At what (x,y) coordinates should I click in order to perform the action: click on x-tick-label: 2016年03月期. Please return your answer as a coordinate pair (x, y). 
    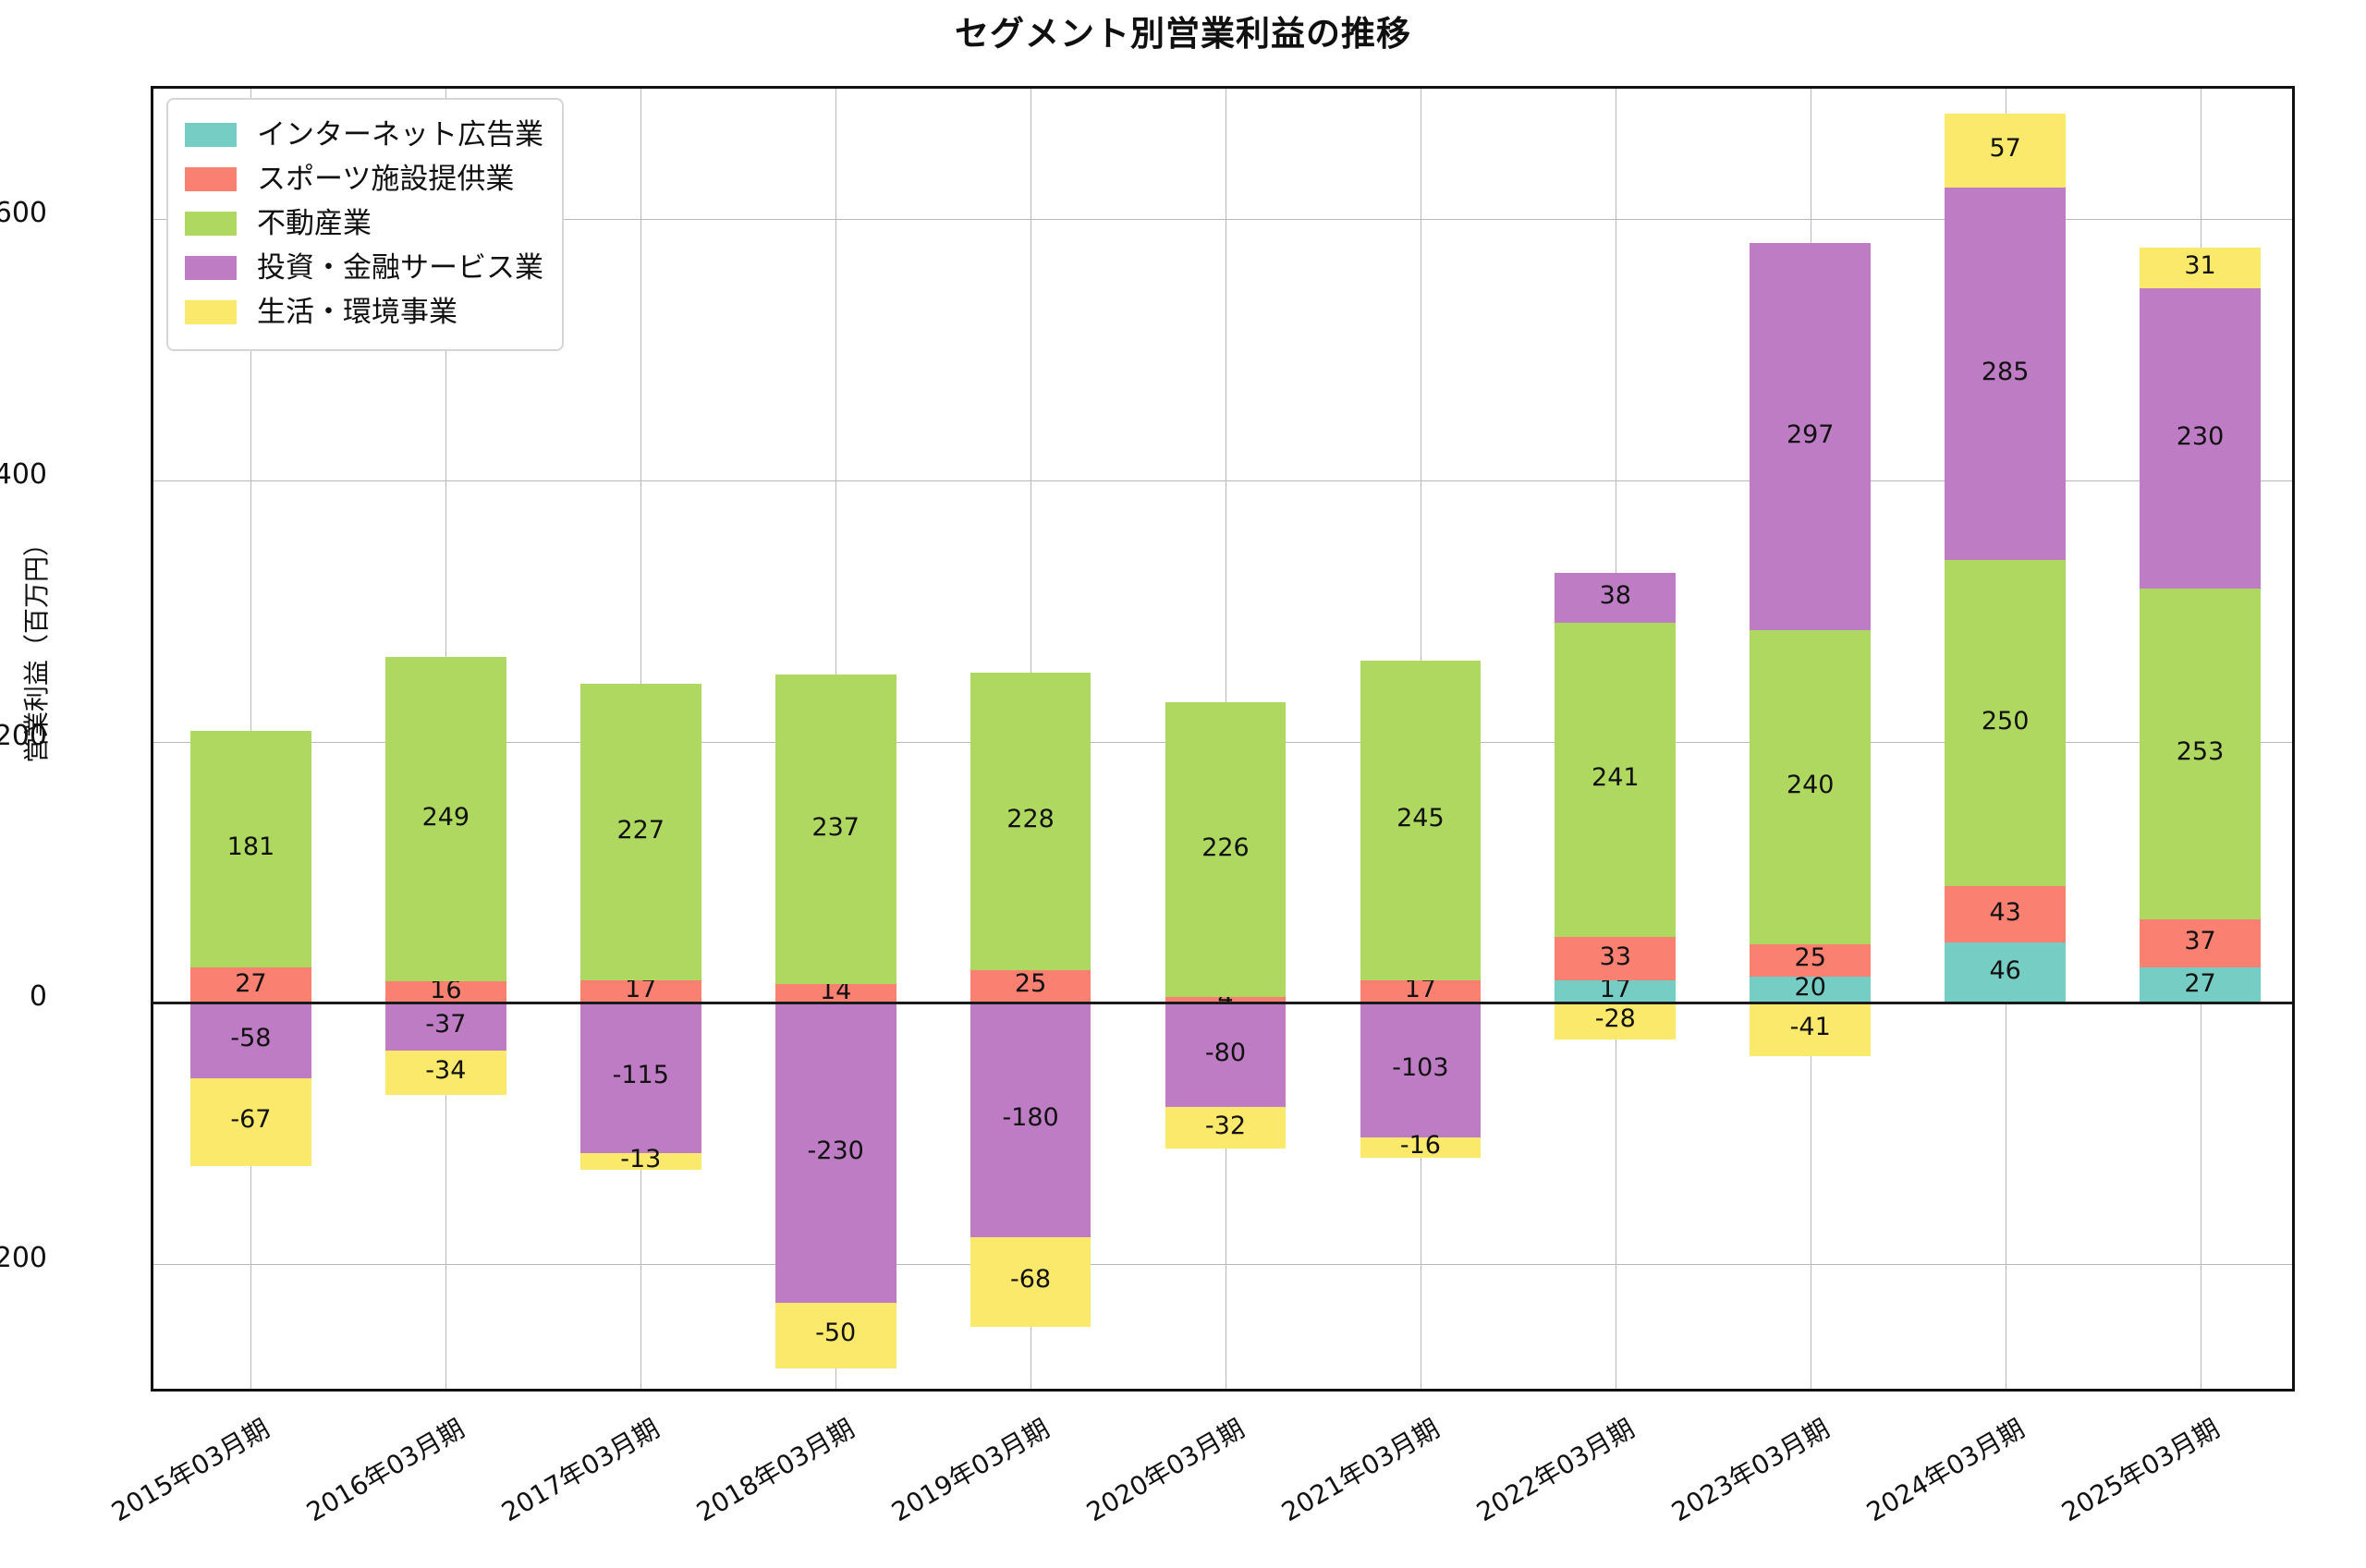
    Looking at the image, I should click on (385, 1470).